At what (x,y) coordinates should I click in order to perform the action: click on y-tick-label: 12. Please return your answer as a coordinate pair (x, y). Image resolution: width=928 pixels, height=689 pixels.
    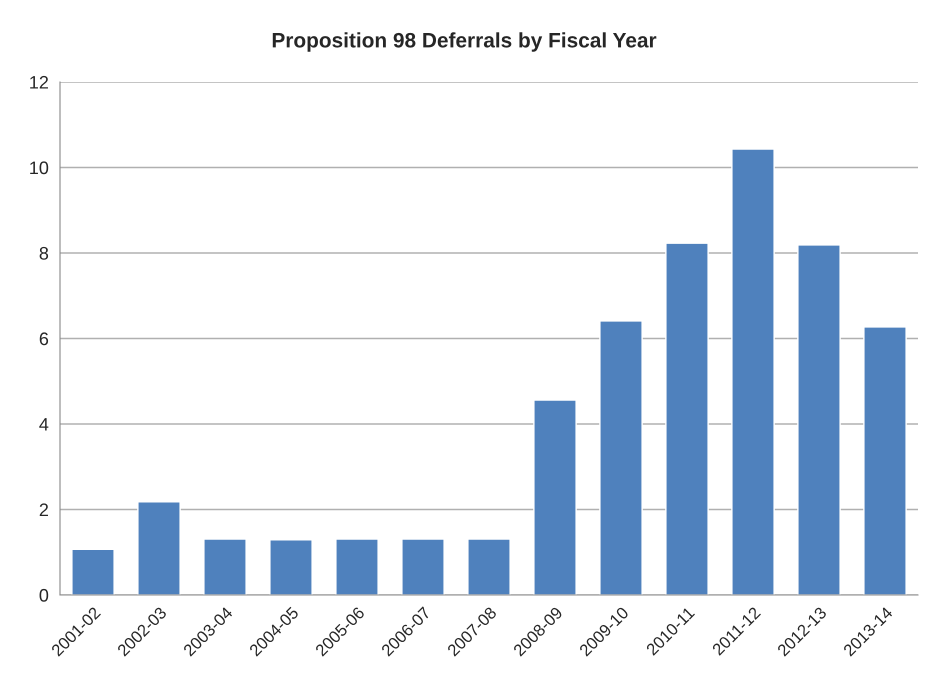
    Looking at the image, I should click on (39, 82).